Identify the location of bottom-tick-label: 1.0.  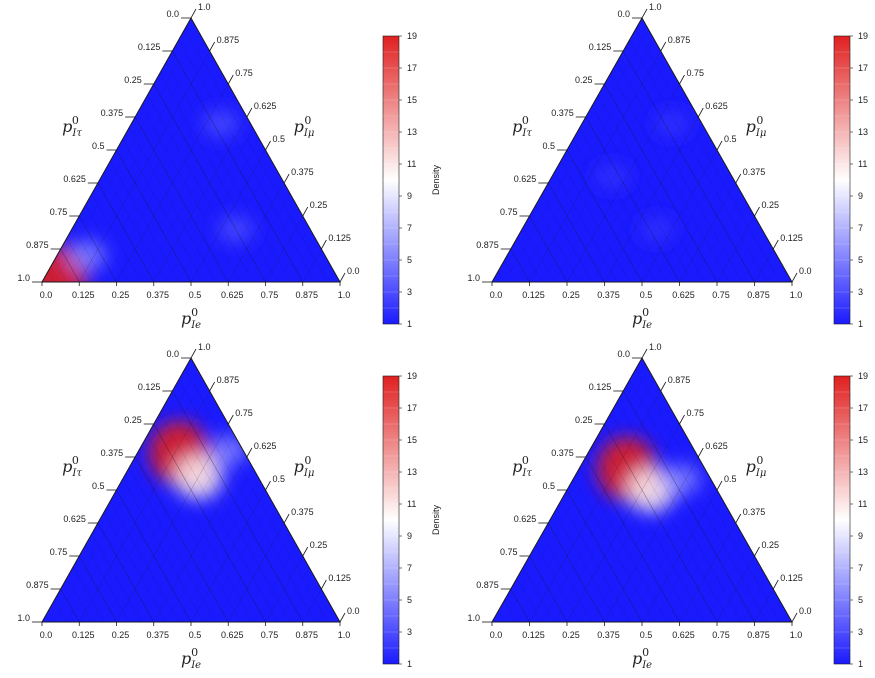
(796, 635).